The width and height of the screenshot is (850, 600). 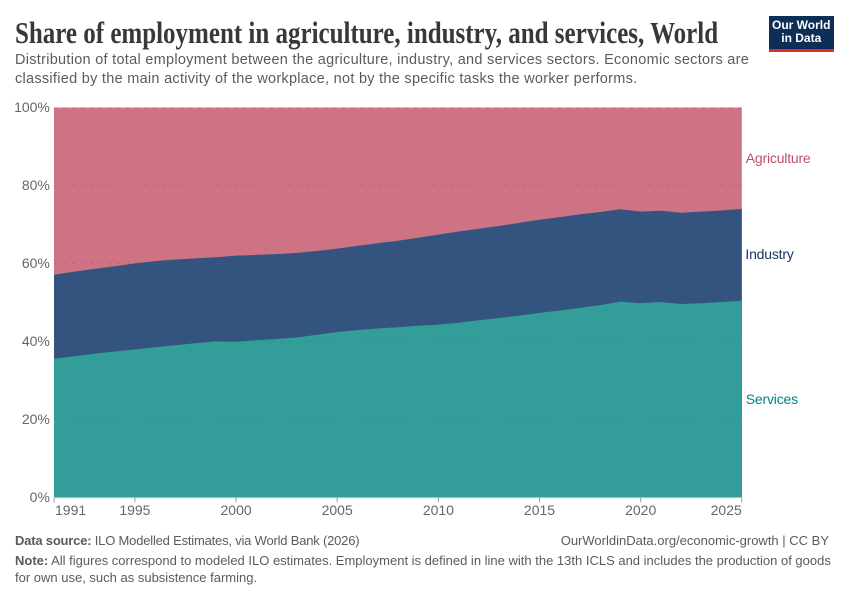 I want to click on svg-text: 20%, so click(x=36, y=419).